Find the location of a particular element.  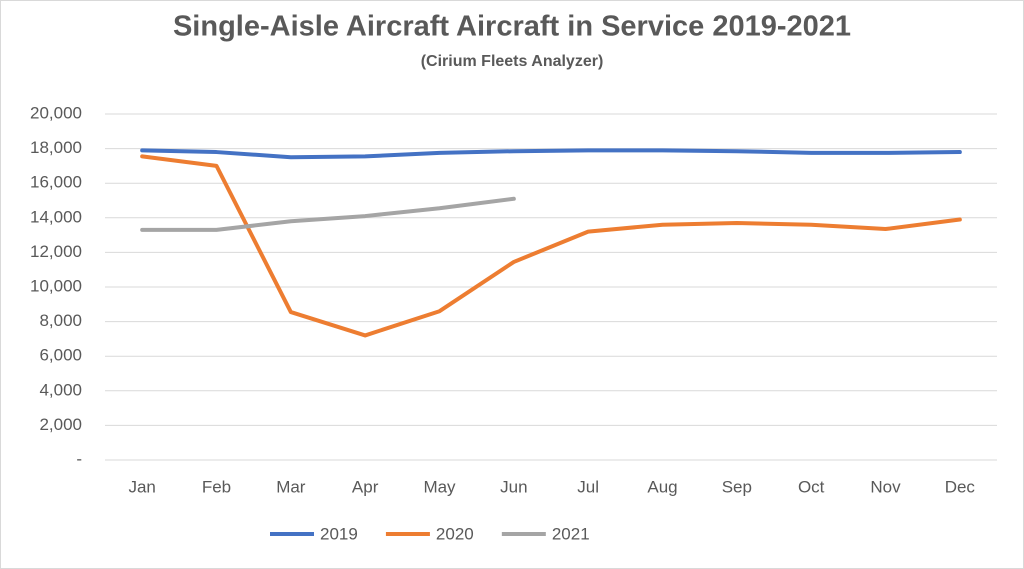

x-tick-label: Aug is located at coordinates (662, 486).